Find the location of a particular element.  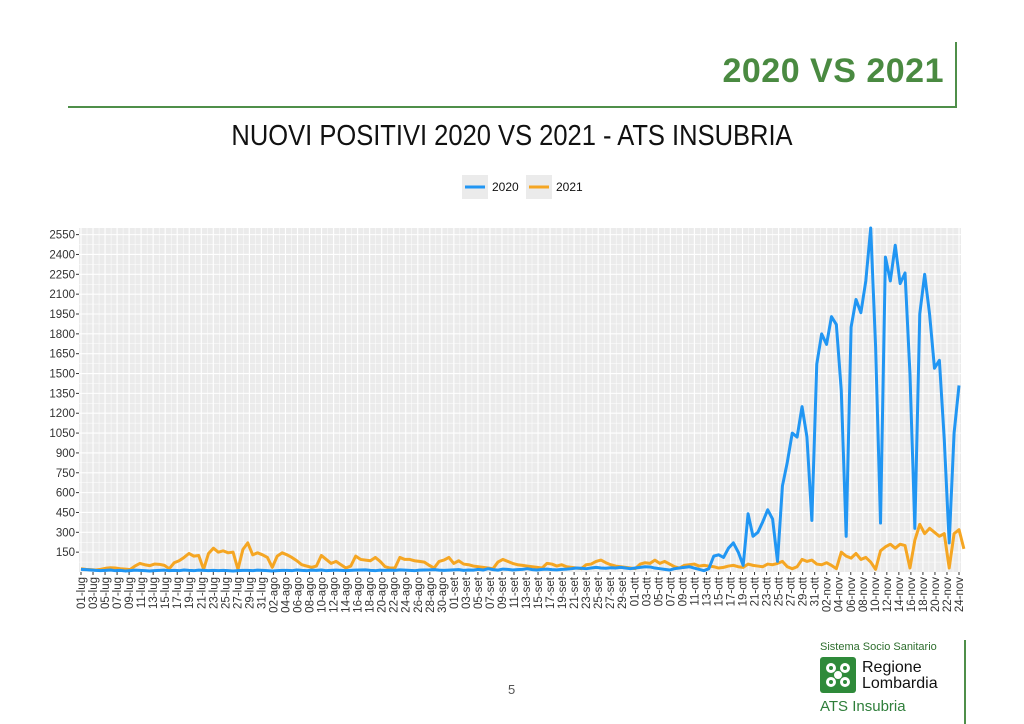

x-tick-label: 29-lug is located at coordinates (250, 593).